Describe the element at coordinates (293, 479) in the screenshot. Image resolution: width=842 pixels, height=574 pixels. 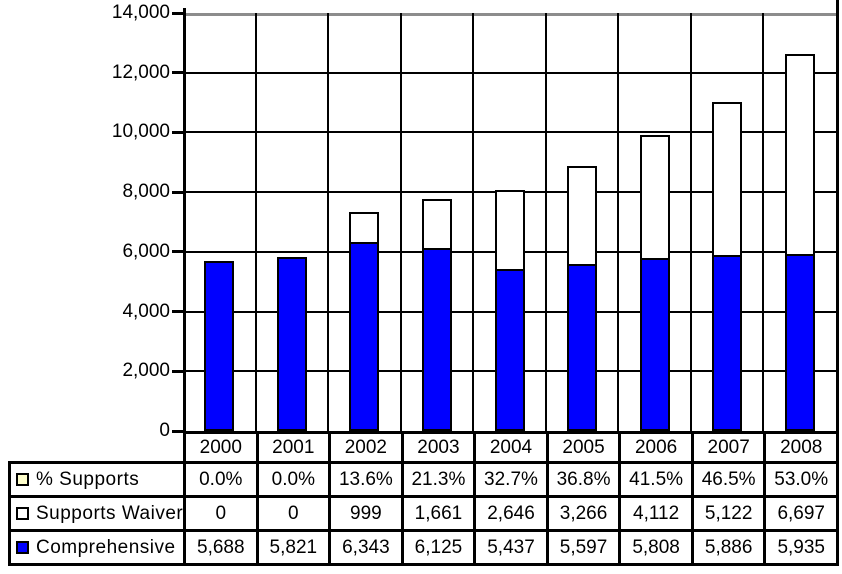
I see `value-cell-supports-2001: 0.0%` at that location.